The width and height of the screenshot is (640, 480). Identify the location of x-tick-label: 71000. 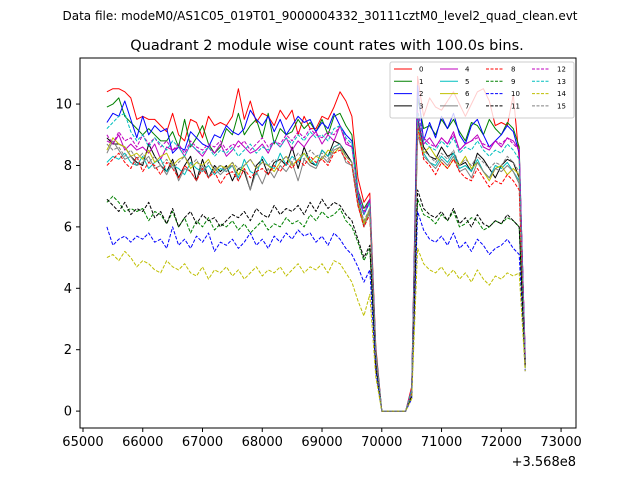
(441, 442).